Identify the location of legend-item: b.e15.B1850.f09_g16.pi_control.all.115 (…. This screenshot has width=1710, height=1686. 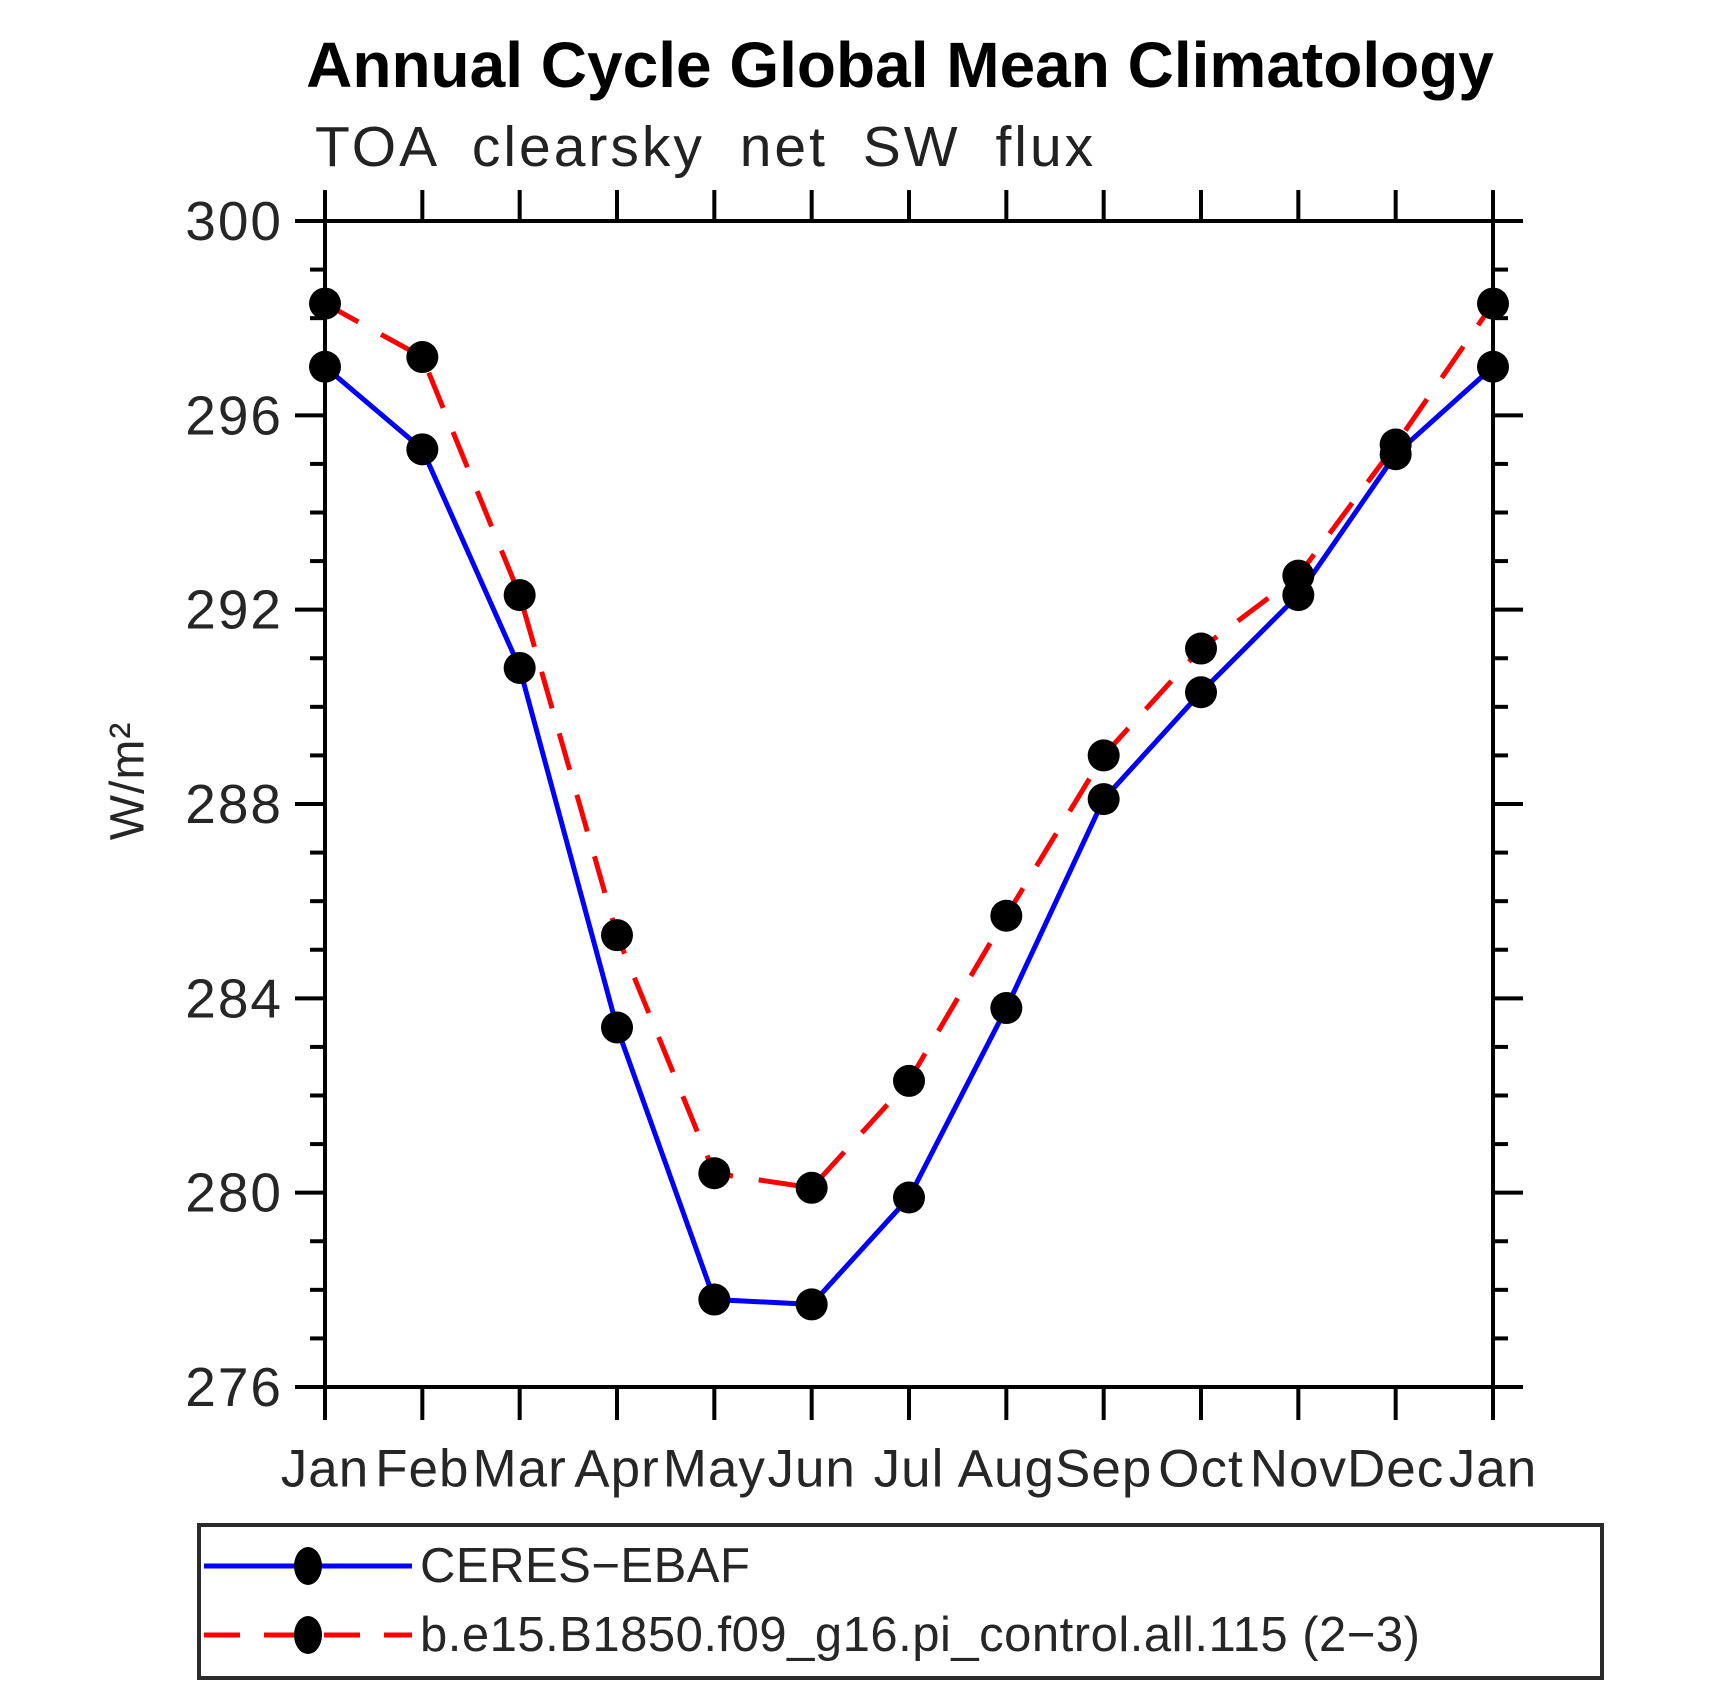
(810, 1635).